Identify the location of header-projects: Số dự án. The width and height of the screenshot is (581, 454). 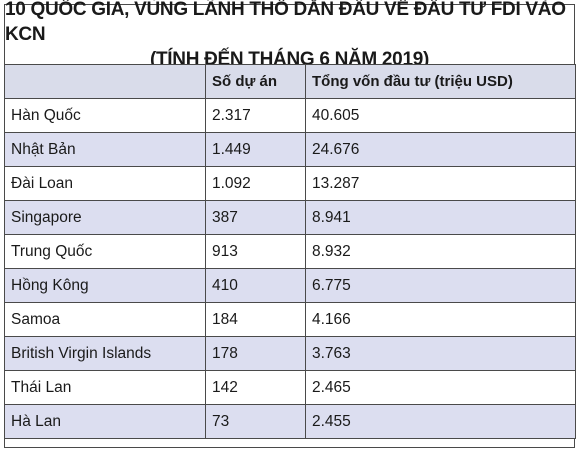
(255, 81).